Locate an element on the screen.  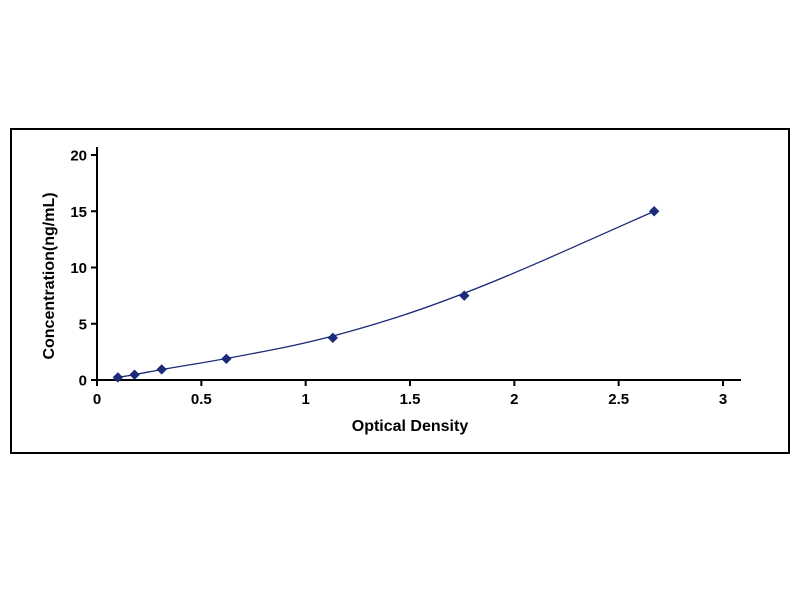
y-tick-label: 15 is located at coordinates (78, 212).